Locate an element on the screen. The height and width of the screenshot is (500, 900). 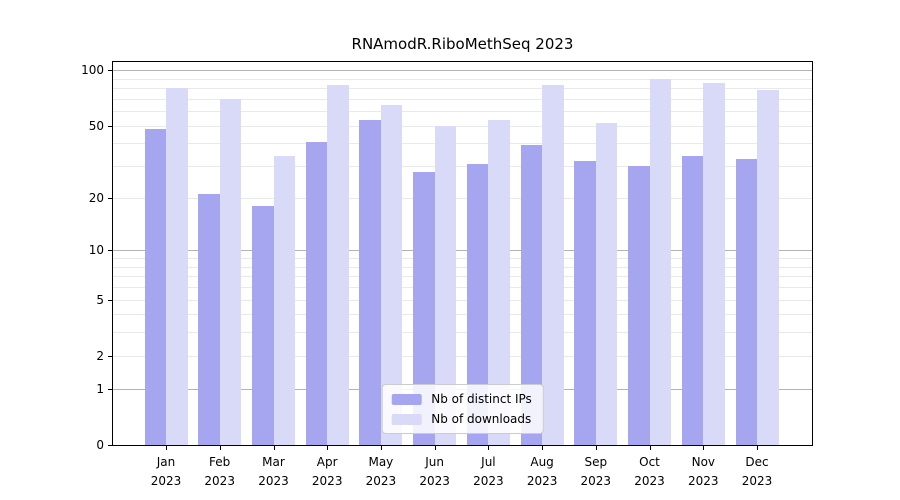
x-axis-tick-label: Aug 2023 is located at coordinates (542, 471).